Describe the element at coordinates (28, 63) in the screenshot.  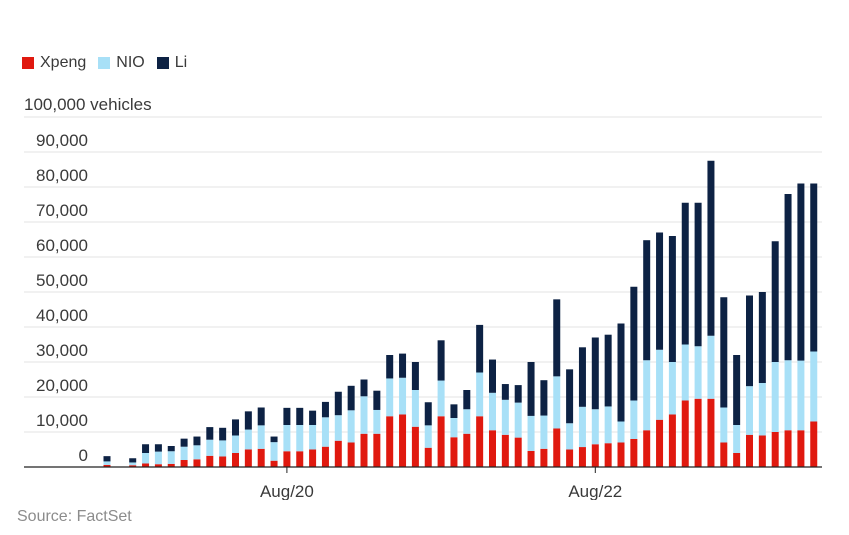
I see `legend-swatch` at that location.